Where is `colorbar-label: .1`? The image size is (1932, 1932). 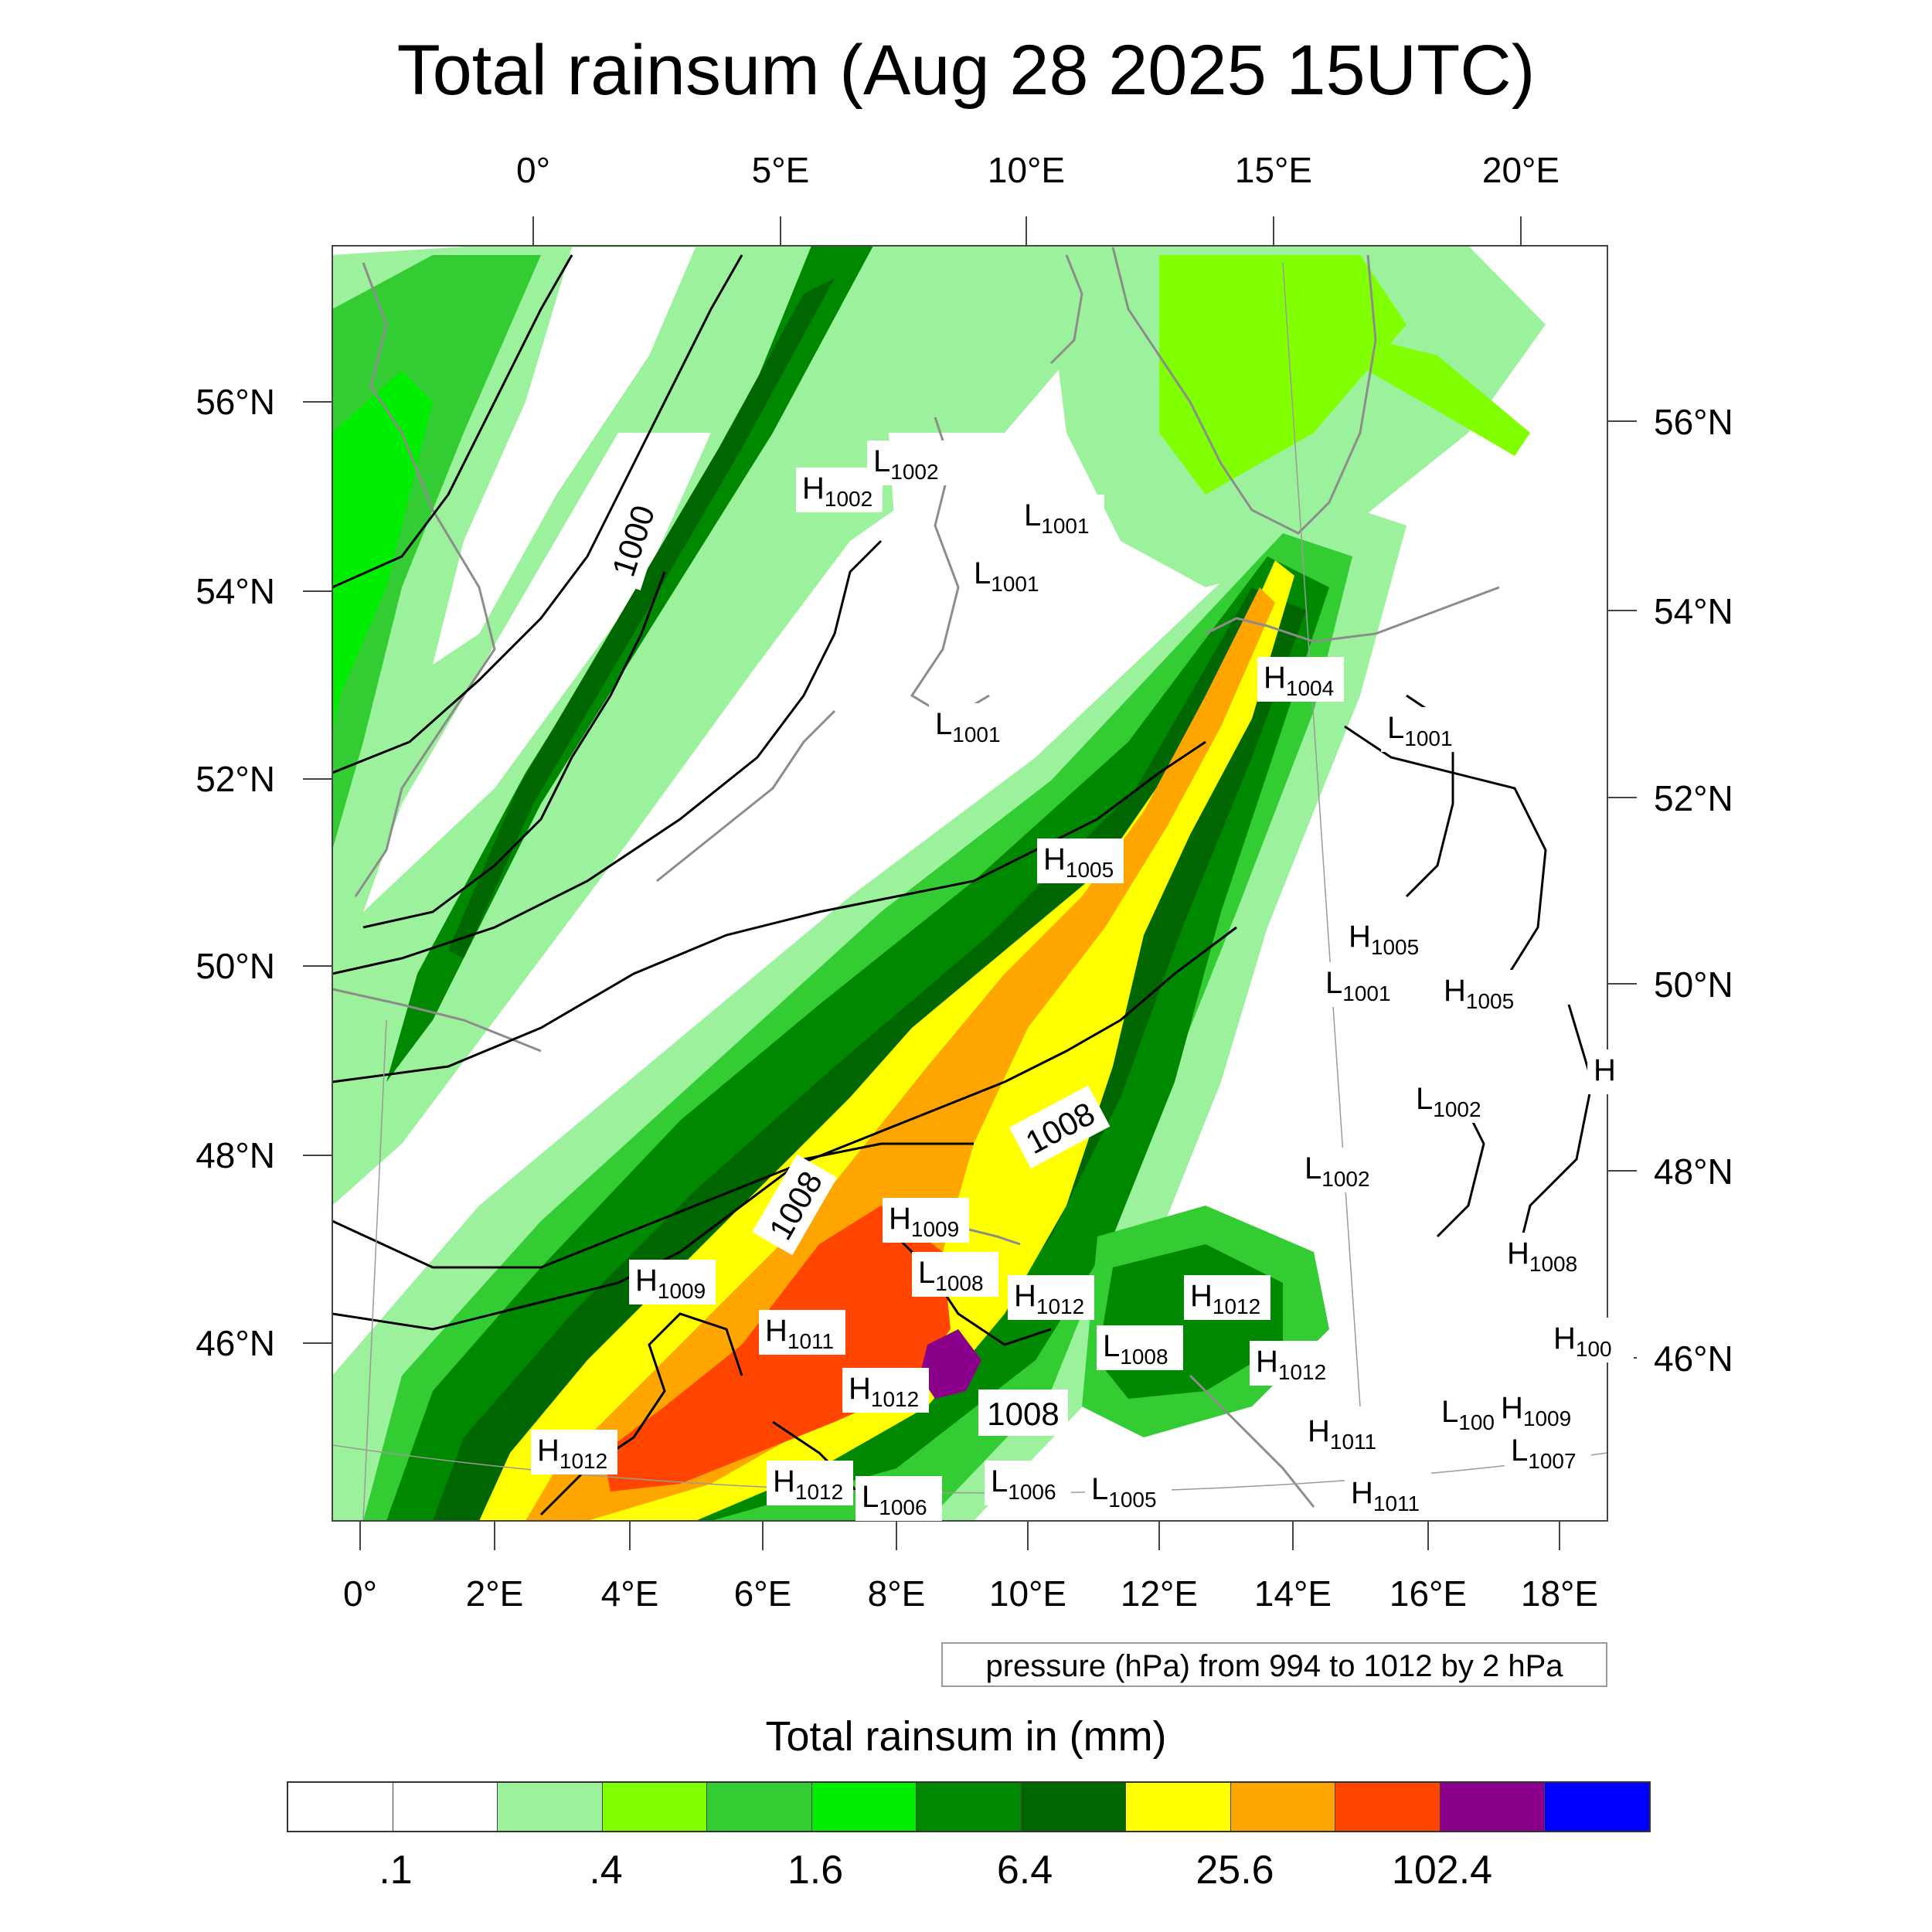 colorbar-label: .1 is located at coordinates (396, 1870).